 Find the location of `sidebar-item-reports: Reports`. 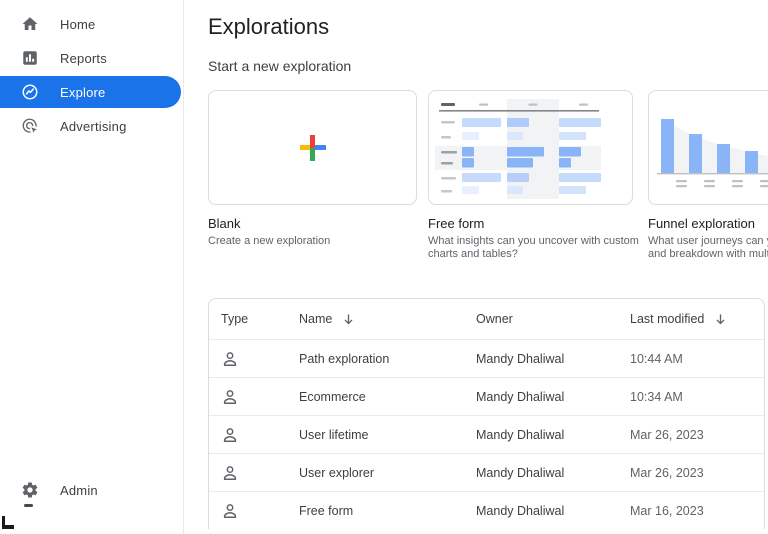

sidebar-item-reports: Reports is located at coordinates (90, 58).